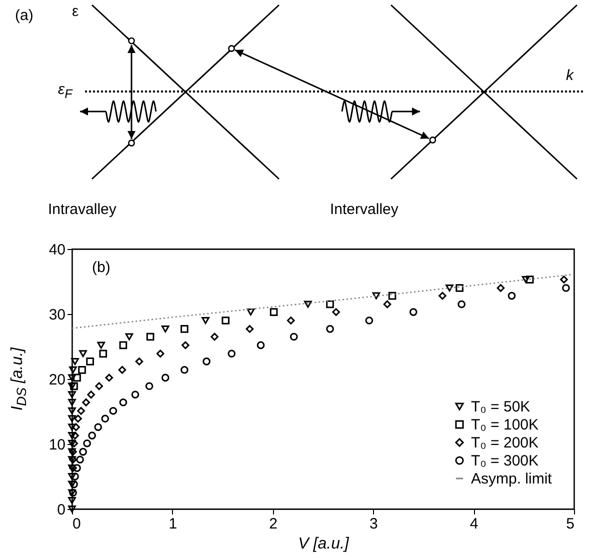 The image size is (601, 558). What do you see at coordinates (61, 510) in the screenshot?
I see `y-tick-label: 0` at bounding box center [61, 510].